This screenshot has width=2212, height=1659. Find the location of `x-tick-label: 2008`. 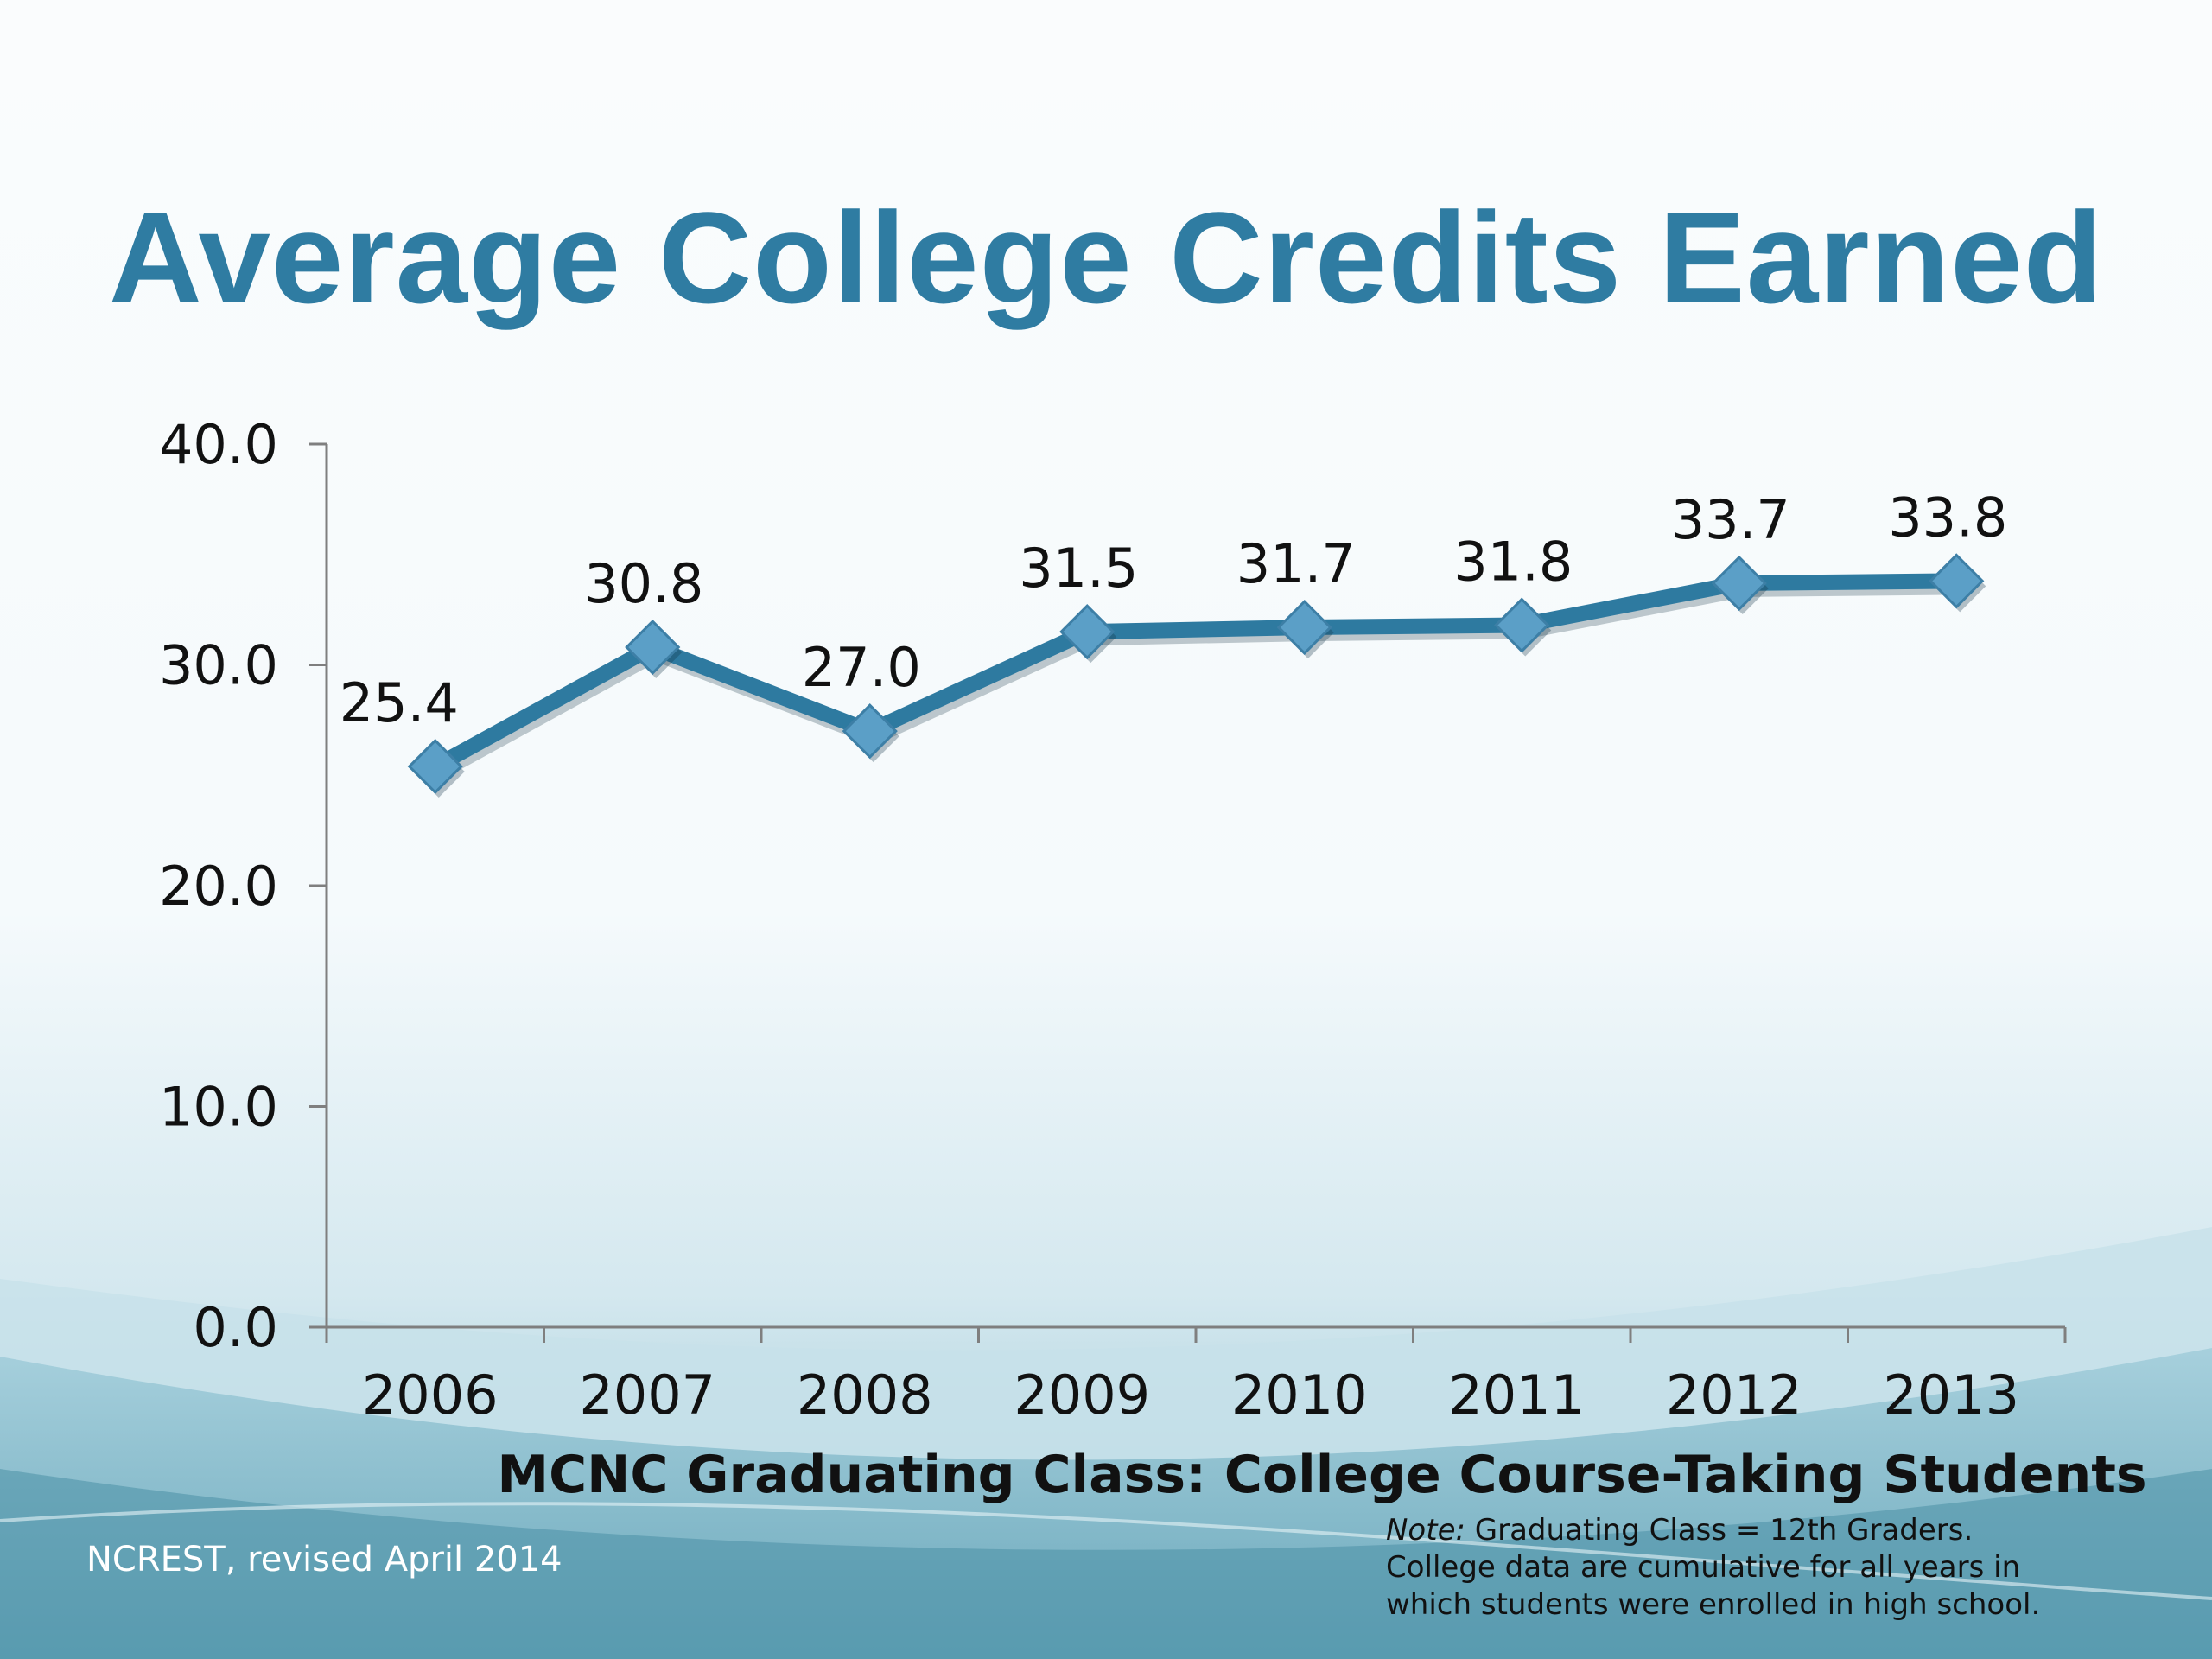

x-tick-label: 2008 is located at coordinates (865, 1395).